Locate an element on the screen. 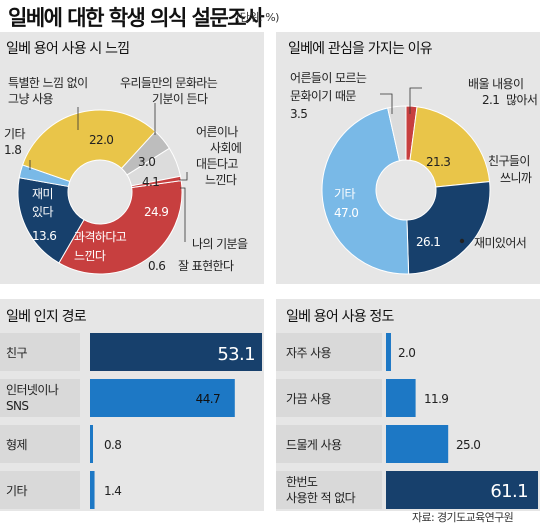  value-friend: 53.1 is located at coordinates (236, 354).